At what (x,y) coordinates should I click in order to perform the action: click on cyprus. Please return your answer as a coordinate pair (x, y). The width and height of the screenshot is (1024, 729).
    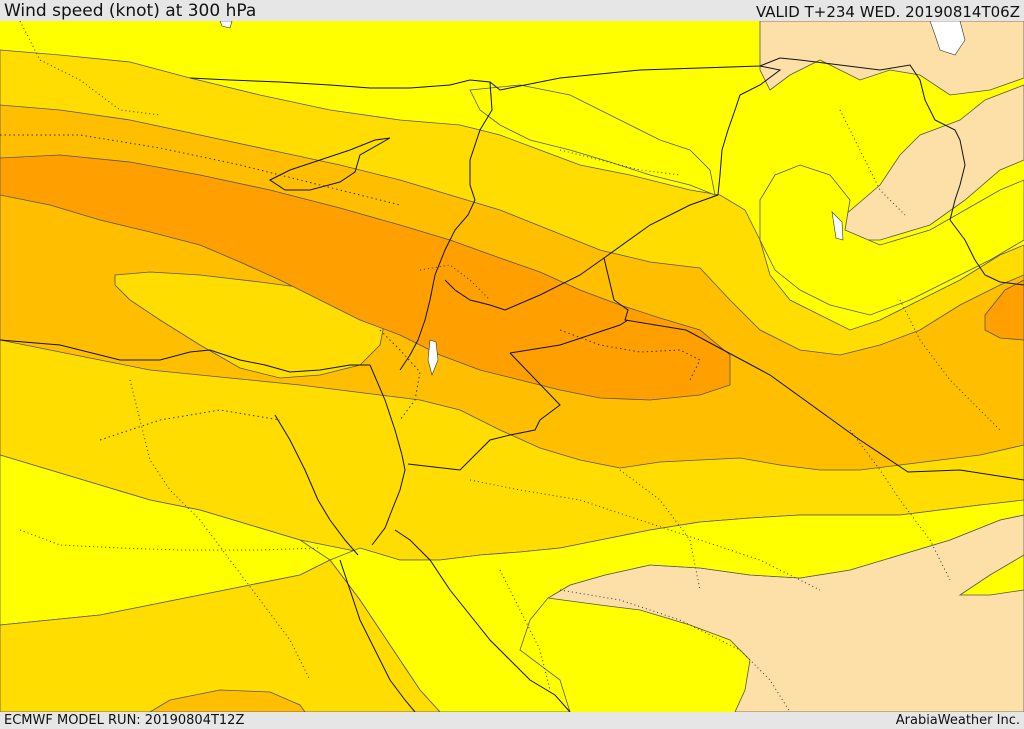
    Looking at the image, I should click on (330, 164).